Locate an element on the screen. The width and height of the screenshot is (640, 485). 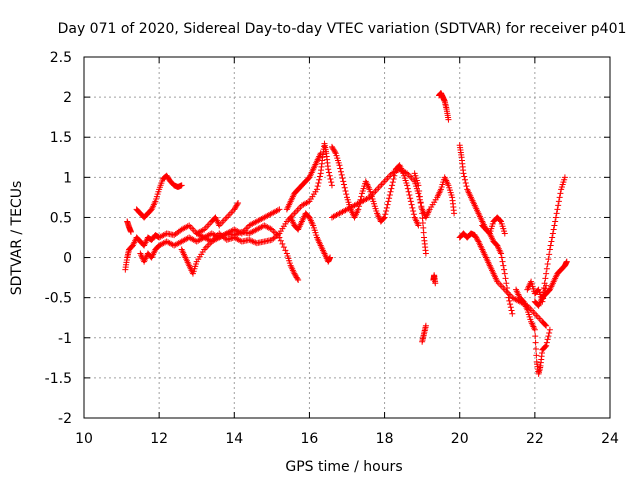
x-axis-label: GPS time / hours is located at coordinates (343, 467).